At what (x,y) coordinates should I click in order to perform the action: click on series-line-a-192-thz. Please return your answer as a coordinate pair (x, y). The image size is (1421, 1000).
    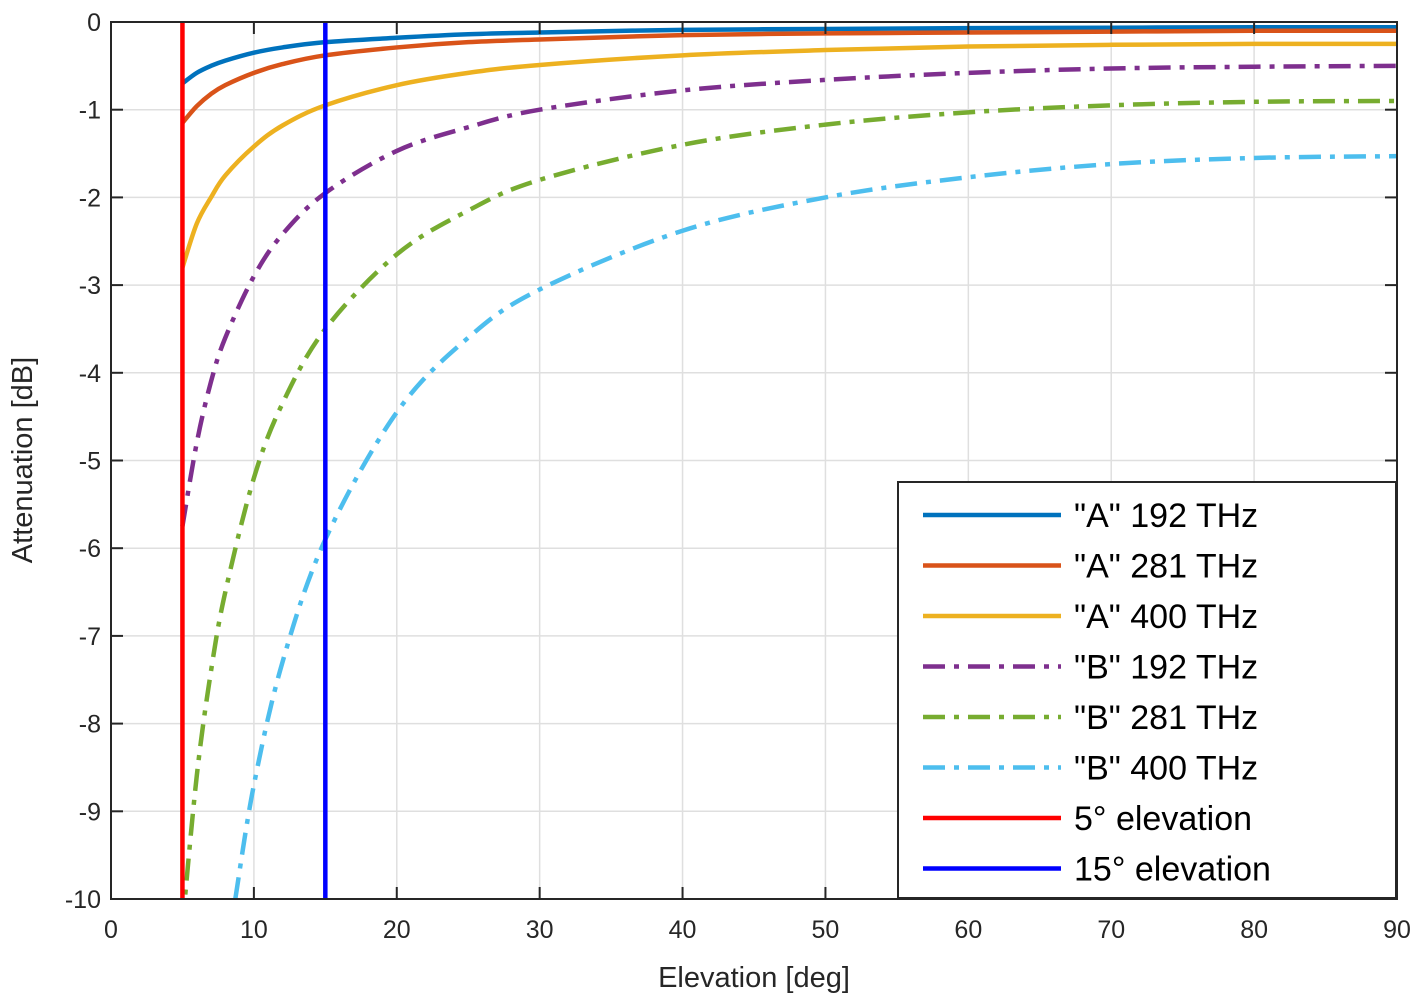
    Looking at the image, I should click on (789, 55).